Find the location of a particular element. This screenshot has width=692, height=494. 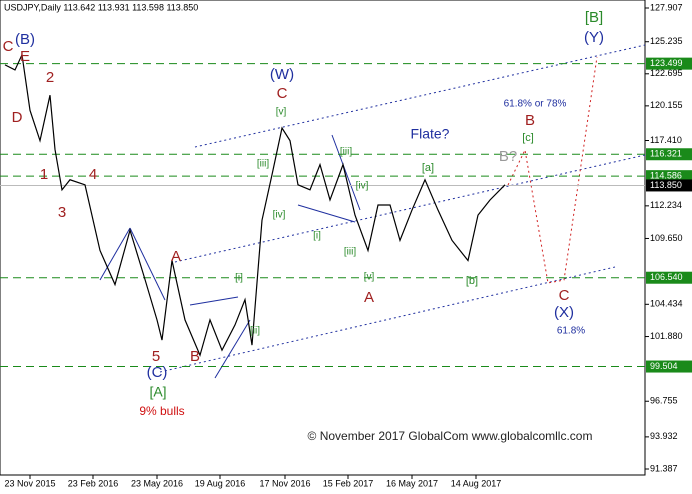

annotation: D is located at coordinates (17, 117).